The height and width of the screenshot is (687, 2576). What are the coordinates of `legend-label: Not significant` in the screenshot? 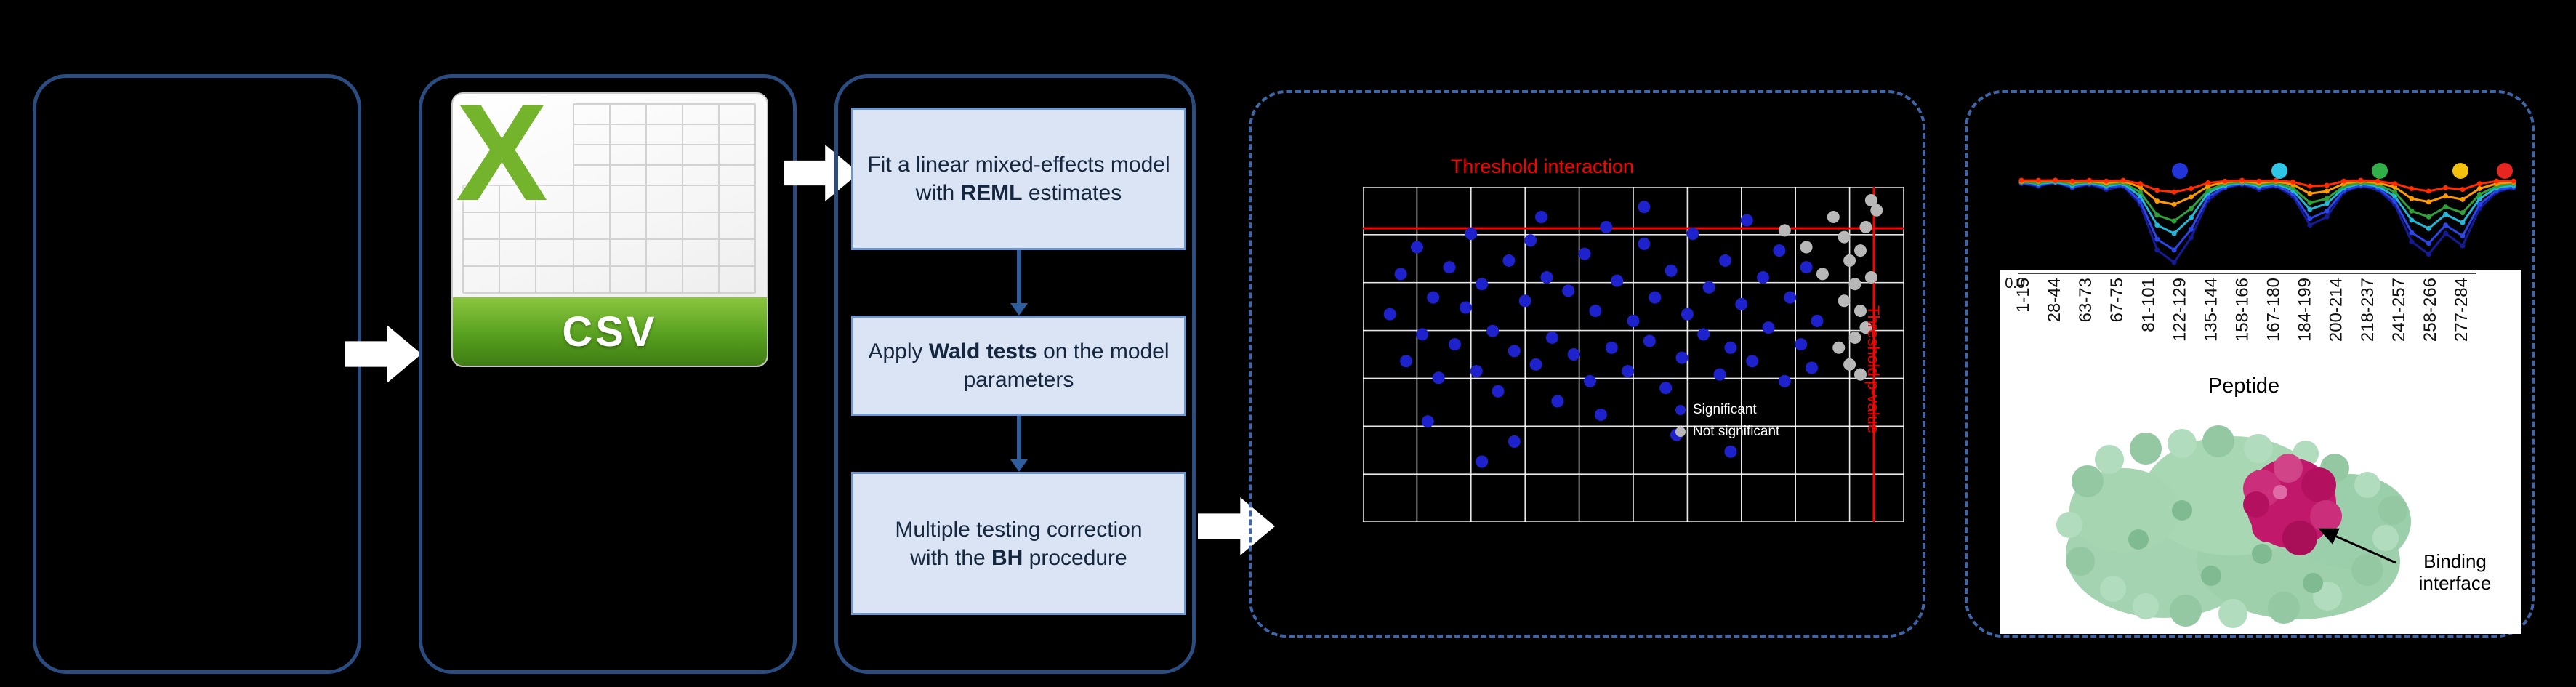 It's located at (1736, 431).